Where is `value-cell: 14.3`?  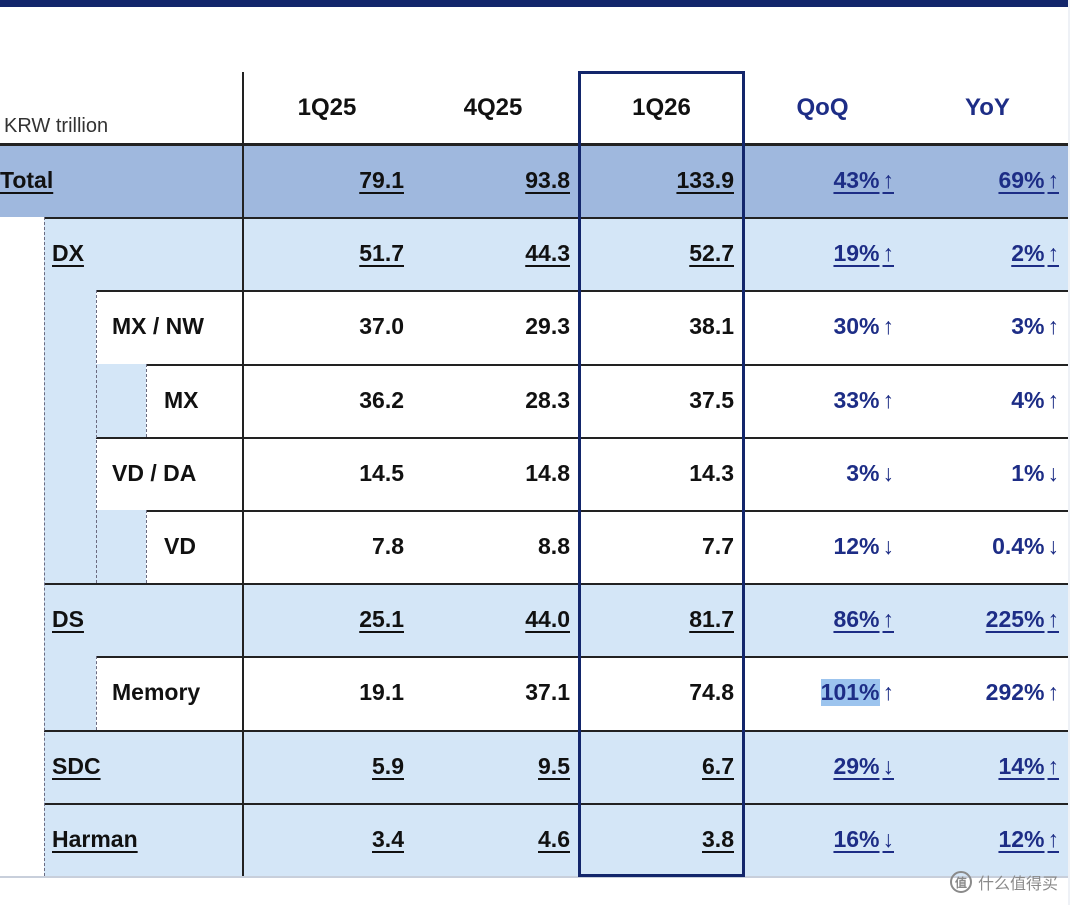
value-cell: 14.3 is located at coordinates (711, 472).